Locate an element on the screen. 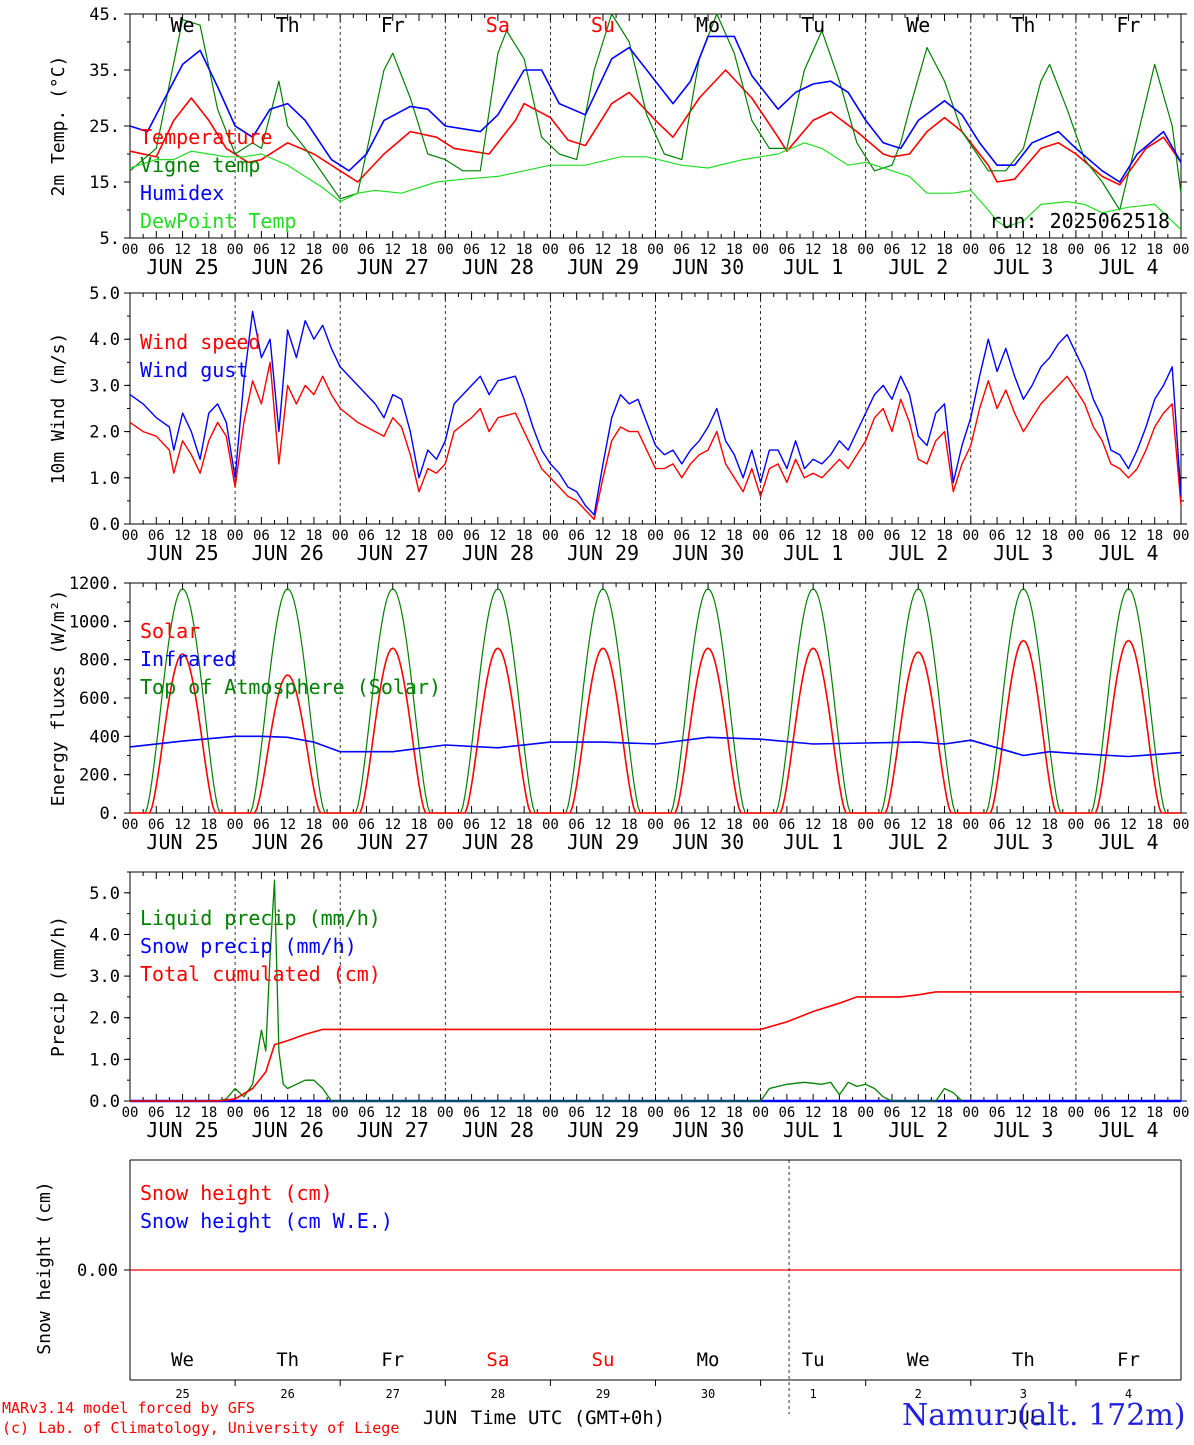  day-of-month-label: 28 is located at coordinates (498, 1394).